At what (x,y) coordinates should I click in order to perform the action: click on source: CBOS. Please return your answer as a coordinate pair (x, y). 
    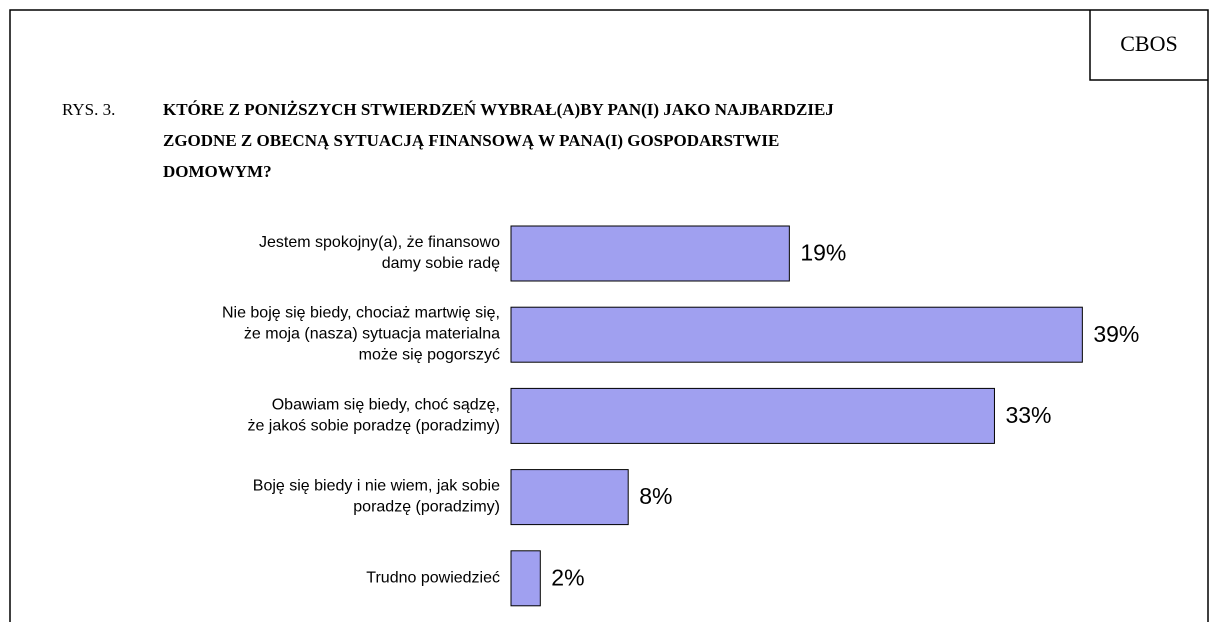
    Looking at the image, I should click on (1148, 43).